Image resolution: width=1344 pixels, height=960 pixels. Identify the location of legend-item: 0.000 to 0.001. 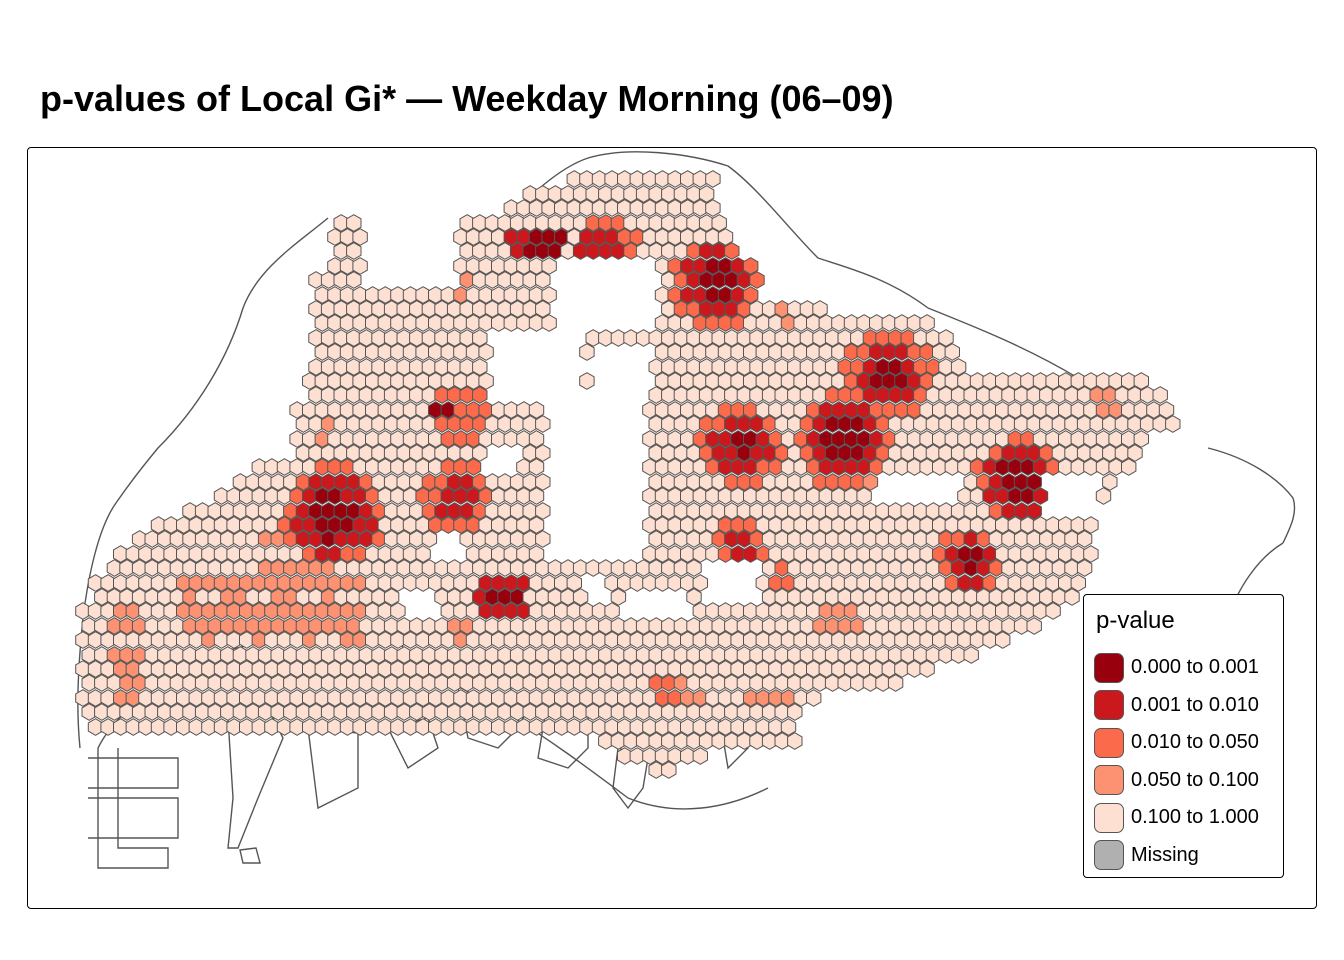
(1176, 668).